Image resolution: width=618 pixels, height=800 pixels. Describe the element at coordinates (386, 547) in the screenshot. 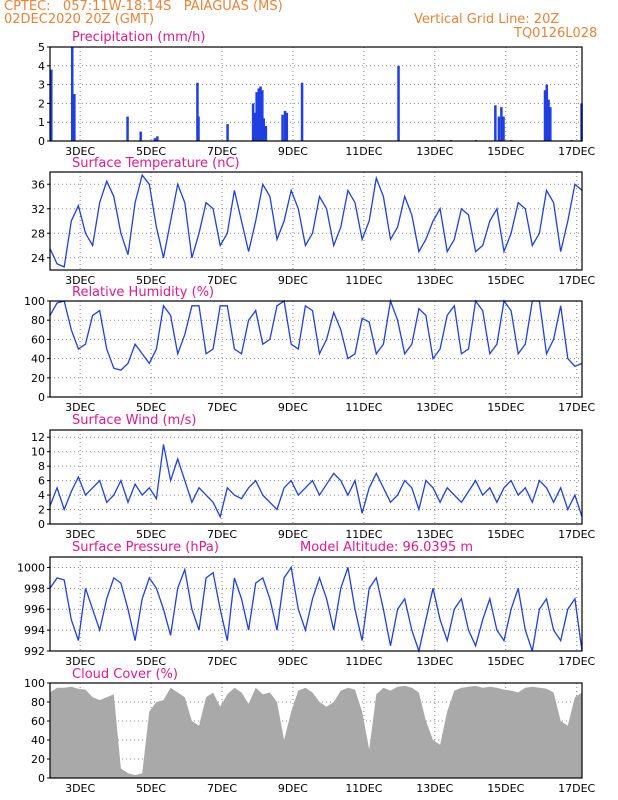

I see `model-altitude-label: Model Altitude: 96.0395 m` at that location.